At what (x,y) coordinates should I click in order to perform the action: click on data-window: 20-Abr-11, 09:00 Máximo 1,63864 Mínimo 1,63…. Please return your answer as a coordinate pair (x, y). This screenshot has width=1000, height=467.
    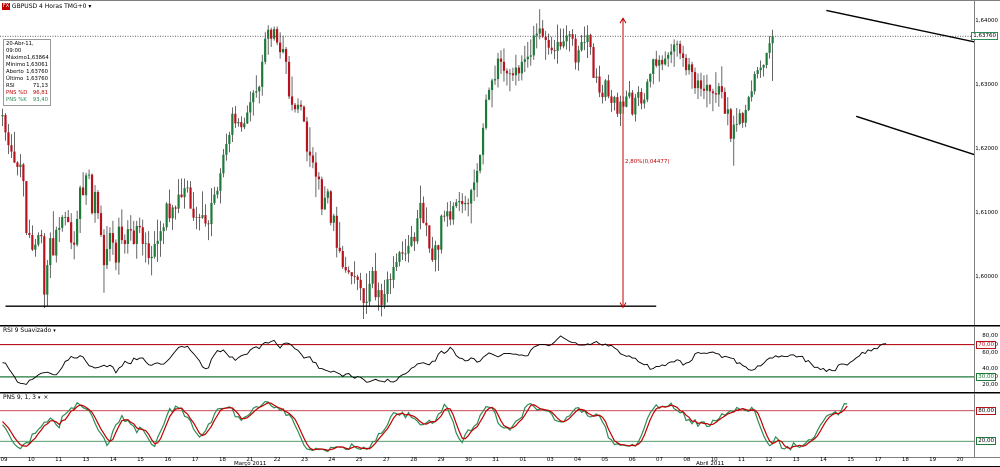
    Looking at the image, I should click on (27, 72).